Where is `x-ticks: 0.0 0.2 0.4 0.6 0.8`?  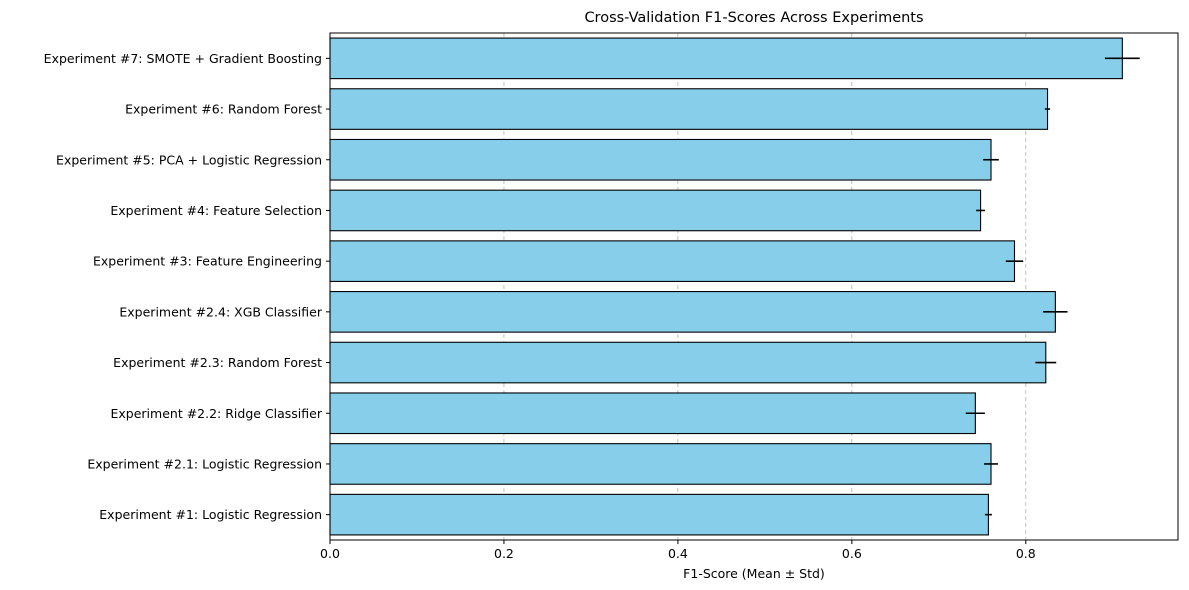 x-ticks: 0.0 0.2 0.4 0.6 0.8 is located at coordinates (678, 550).